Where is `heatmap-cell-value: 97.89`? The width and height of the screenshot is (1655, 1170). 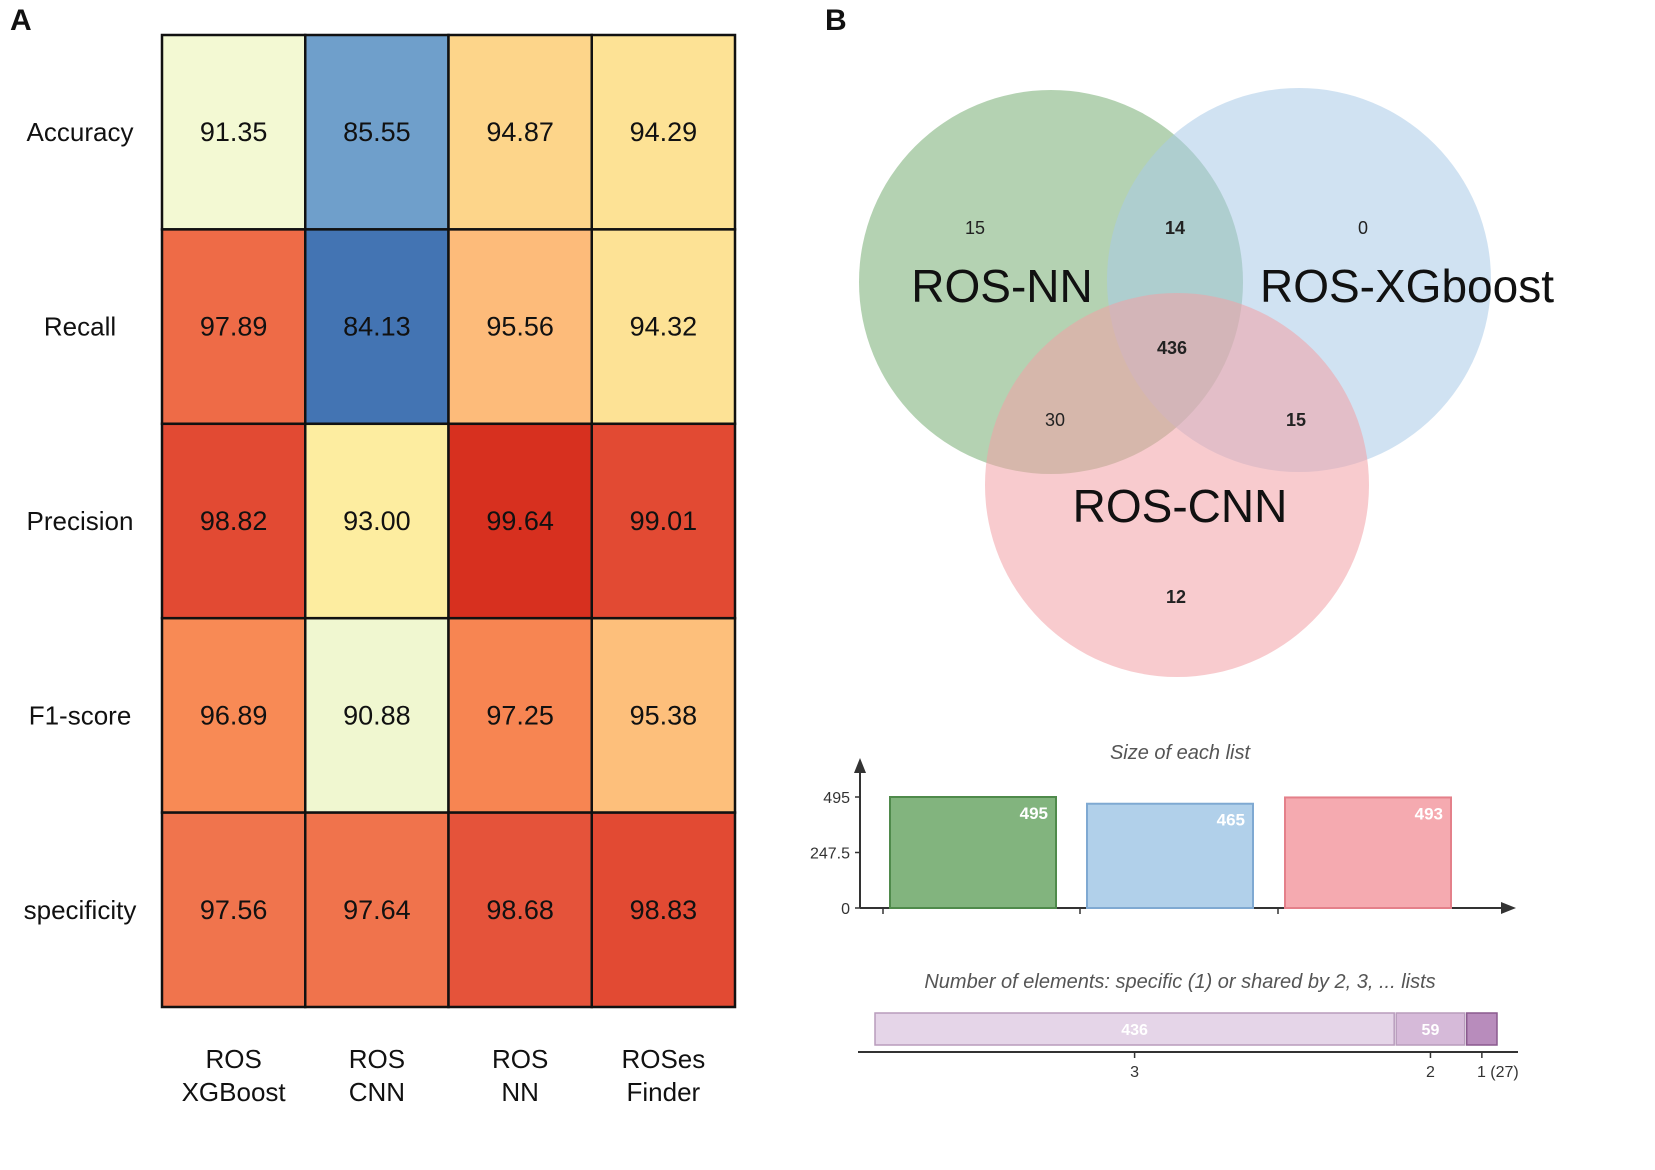
heatmap-cell-value: 97.89 is located at coordinates (234, 327).